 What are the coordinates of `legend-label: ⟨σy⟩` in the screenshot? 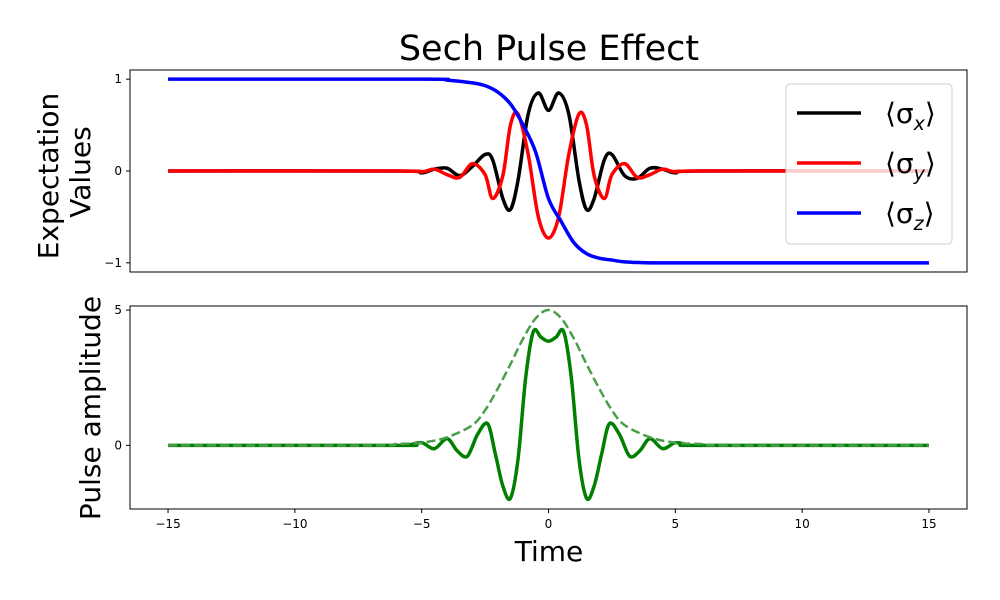 It's located at (910, 166).